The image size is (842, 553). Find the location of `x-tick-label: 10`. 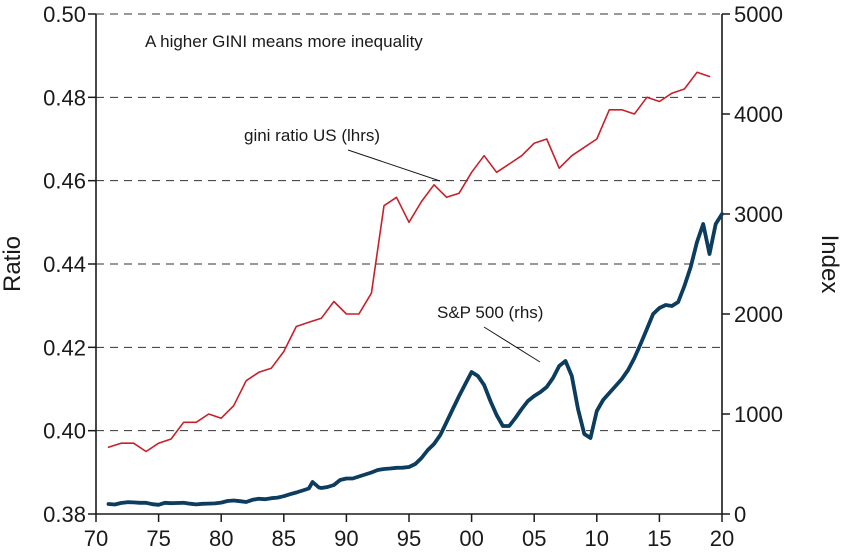

x-tick-label: 10 is located at coordinates (597, 538).